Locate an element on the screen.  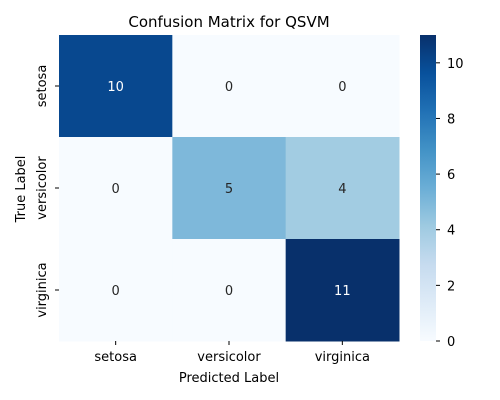
cell-value-label: 10 is located at coordinates (115, 87).